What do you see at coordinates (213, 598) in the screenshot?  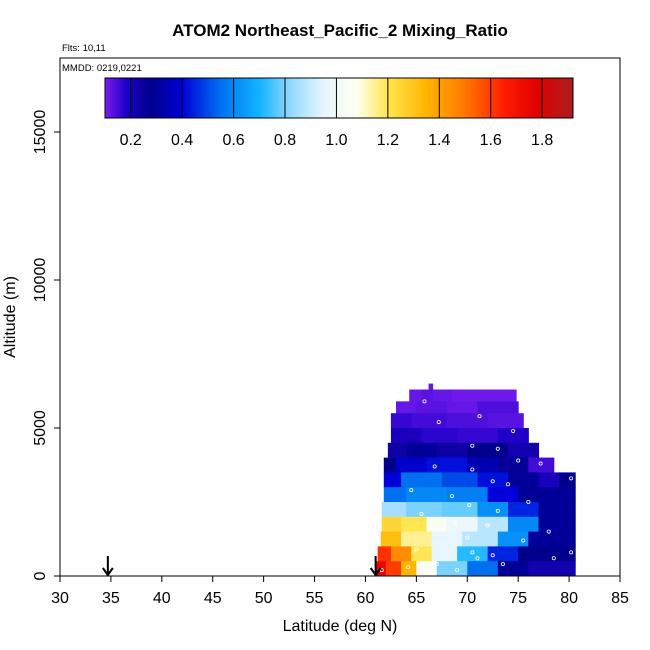 I see `x-tick-label: 45` at bounding box center [213, 598].